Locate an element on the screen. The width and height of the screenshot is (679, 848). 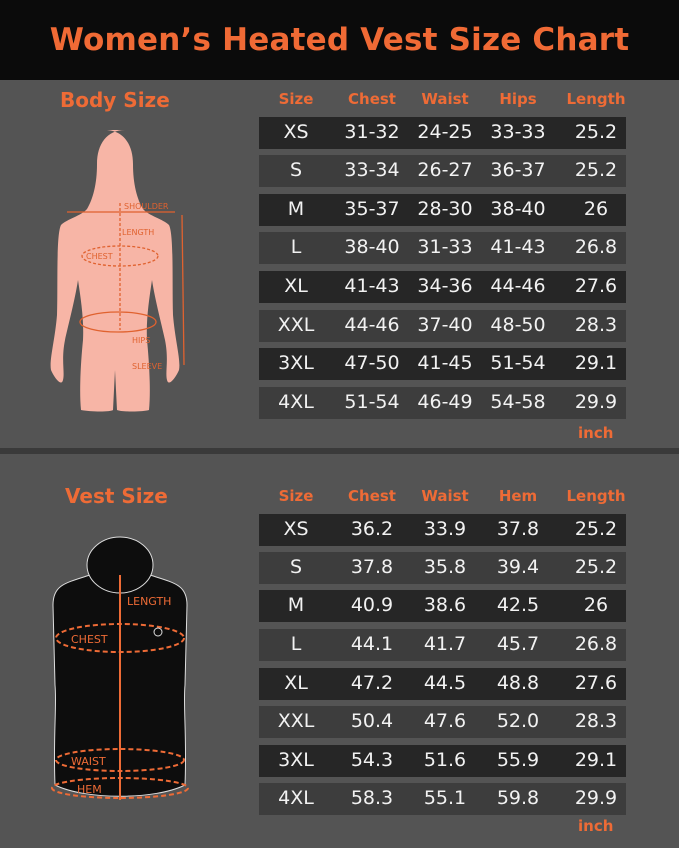
table-cell: 51.6 is located at coordinates (445, 760).